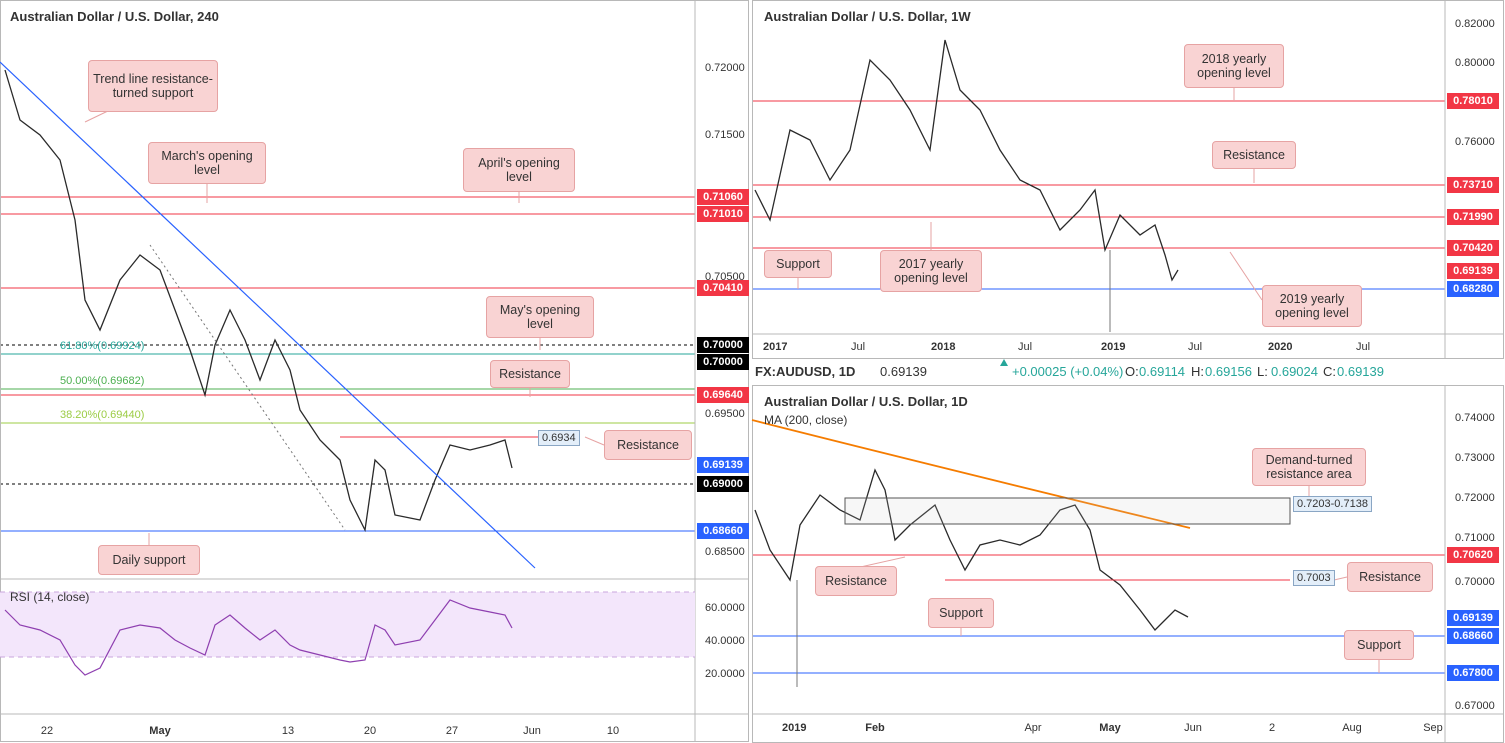 The height and width of the screenshot is (743, 1505). I want to click on indicator-tick: 40.0000, so click(725, 641).